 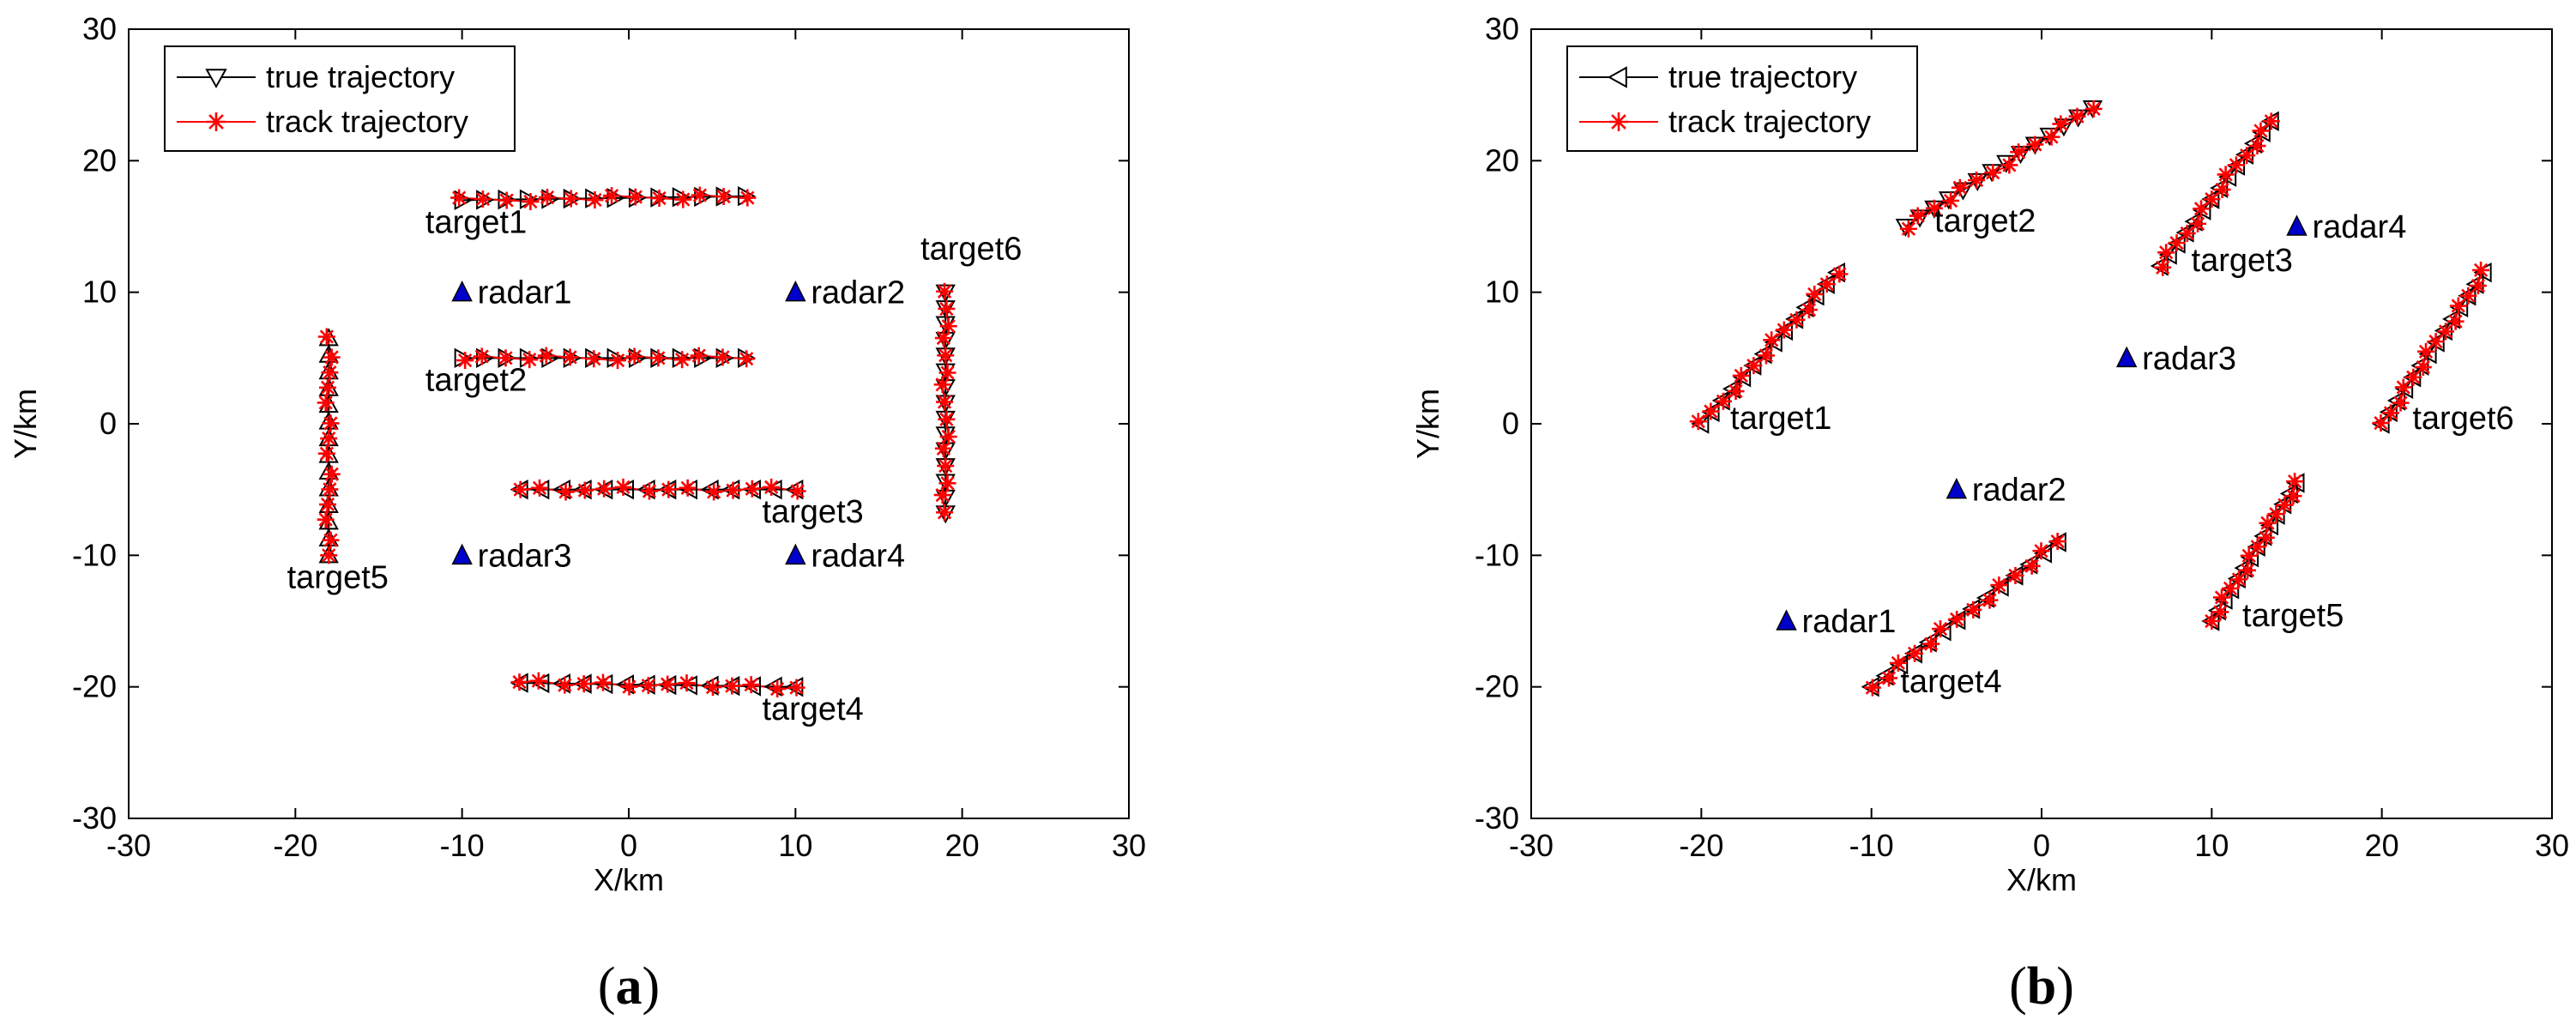 I want to click on legend: true trajectory track trajectory, so click(x=340, y=98).